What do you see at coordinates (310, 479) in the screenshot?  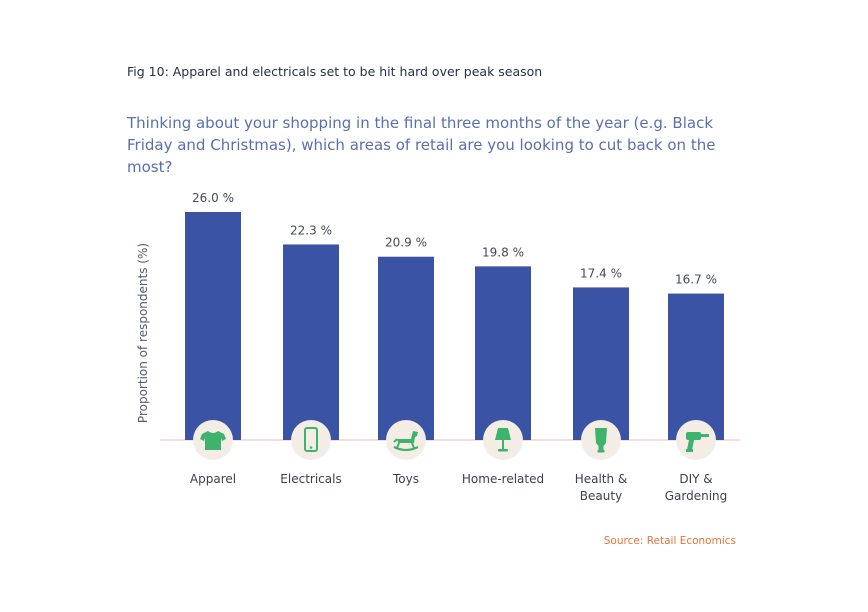 I see `category-label: Electricals` at bounding box center [310, 479].